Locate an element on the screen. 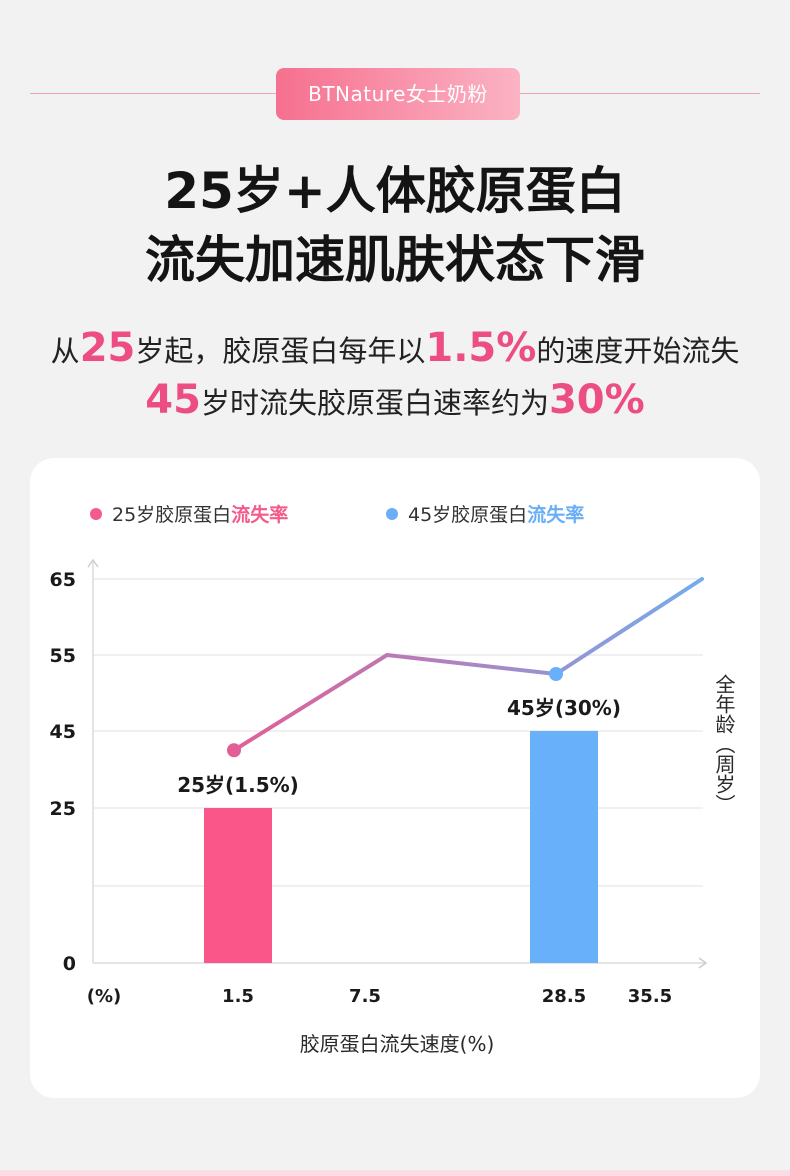  highlight-number: 25 is located at coordinates (107, 348).